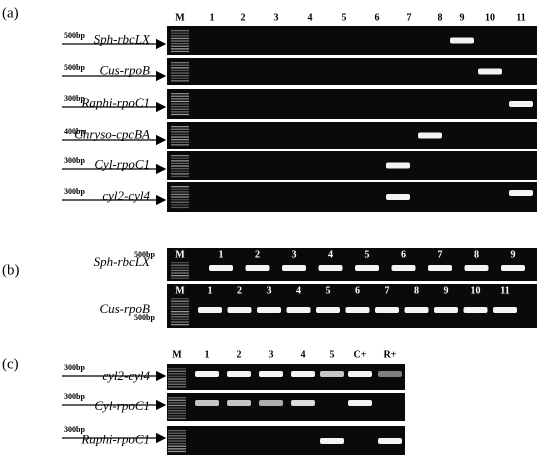 The image size is (550, 458). What do you see at coordinates (520, 17) in the screenshot?
I see `lane-label: 11` at bounding box center [520, 17].